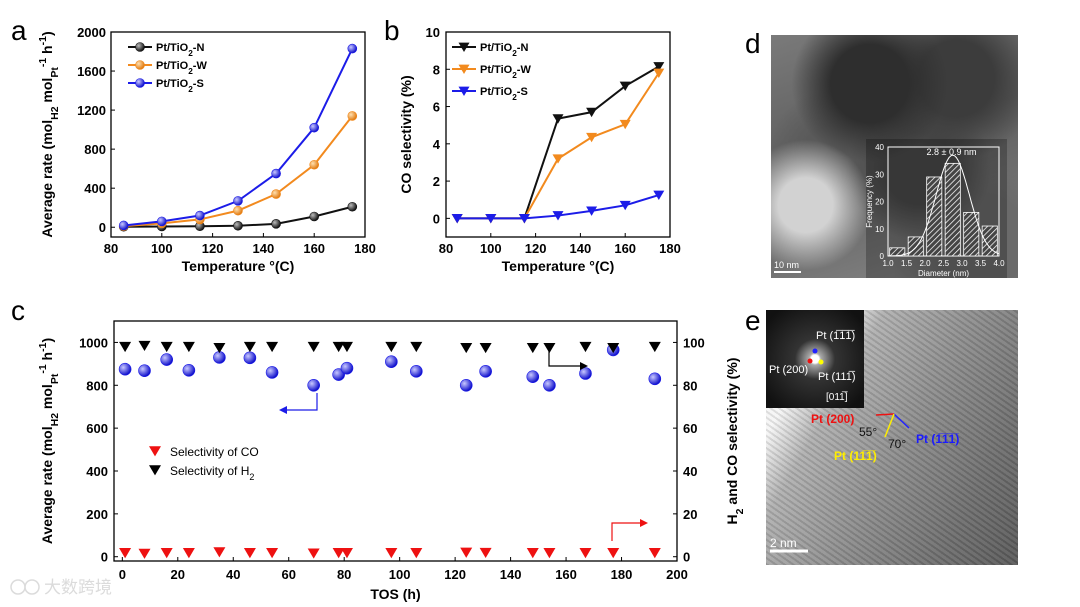 The height and width of the screenshot is (607, 1080). I want to click on chart-c-y2label: H2 and CO selectivity (%), so click(735, 441).